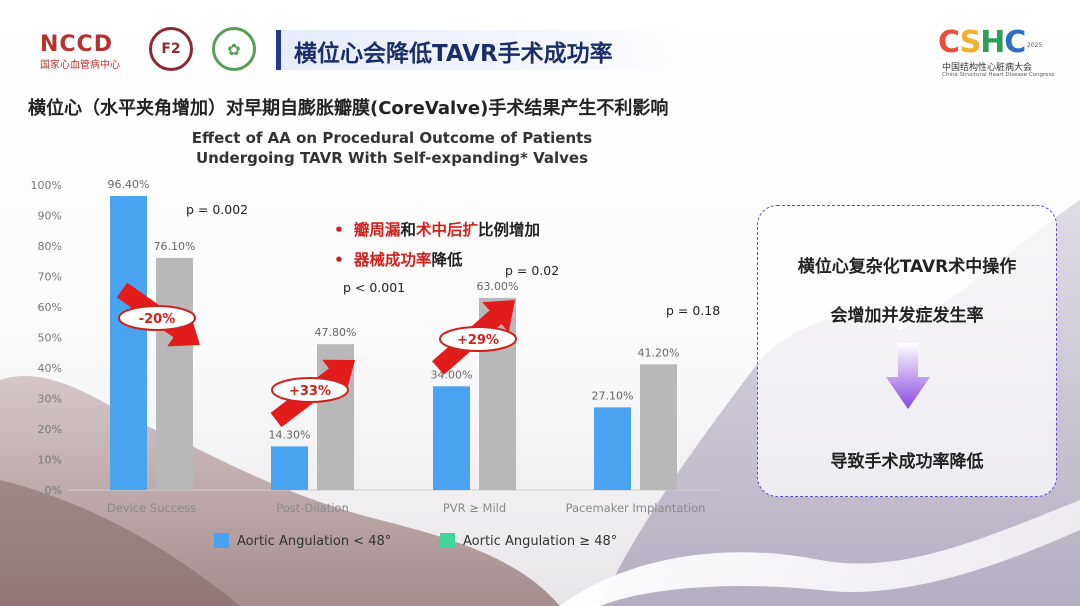  Describe the element at coordinates (151, 508) in the screenshot. I see `x-tick-label: Device Success` at that location.